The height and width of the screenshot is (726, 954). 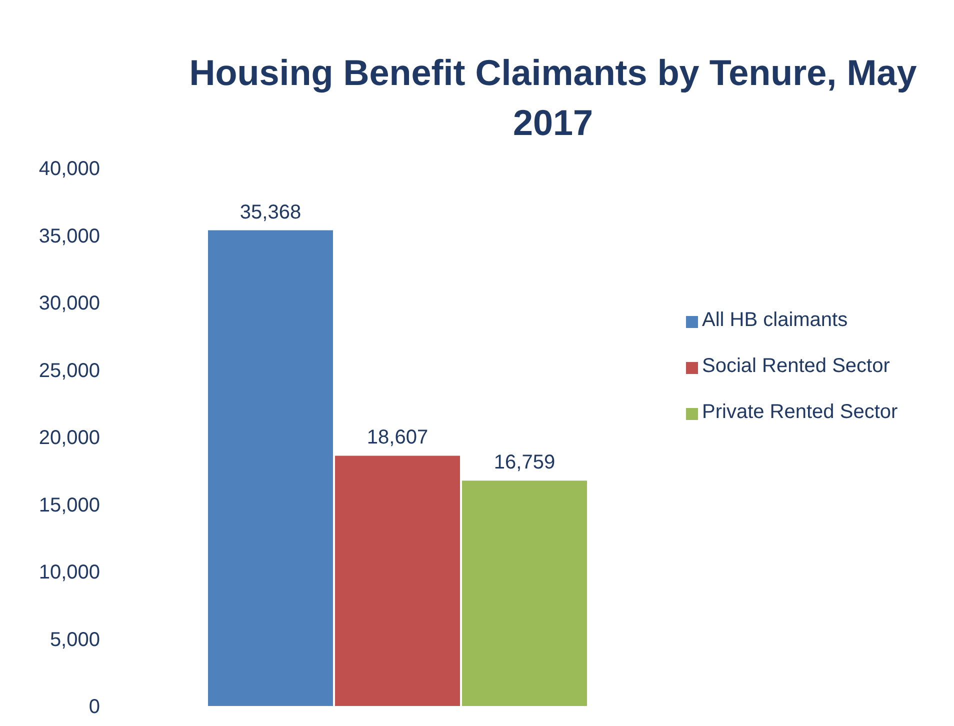 I want to click on y-tick-label: 30,000, so click(x=69, y=303).